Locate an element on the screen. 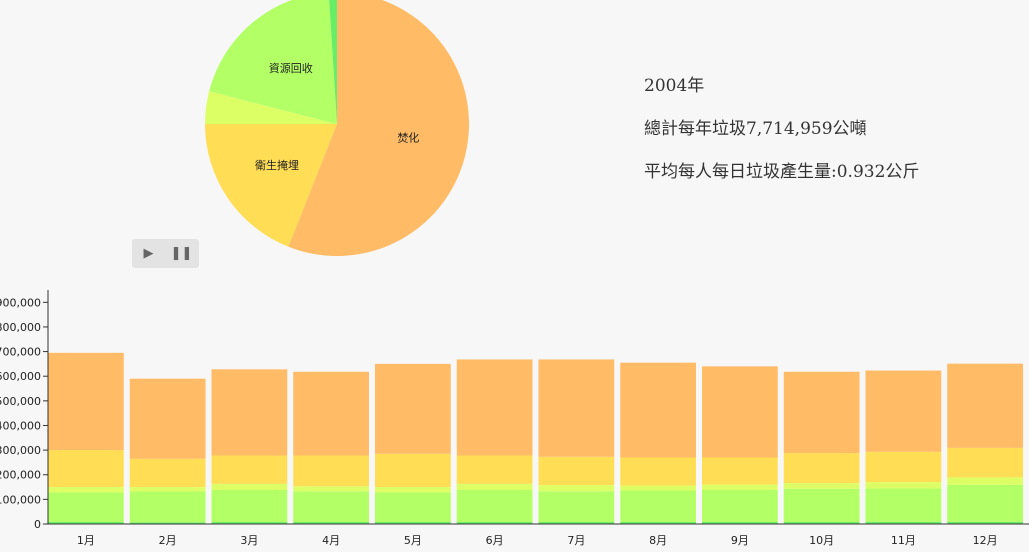 The width and height of the screenshot is (1029, 552). y-tick-label: 600,000 is located at coordinates (20, 376).